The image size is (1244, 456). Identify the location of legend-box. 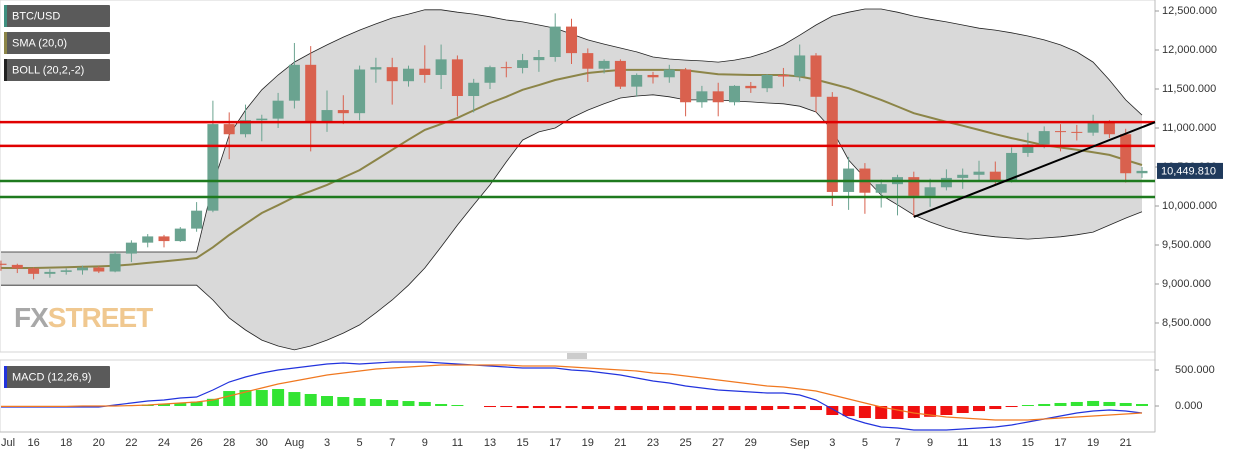
(57, 43).